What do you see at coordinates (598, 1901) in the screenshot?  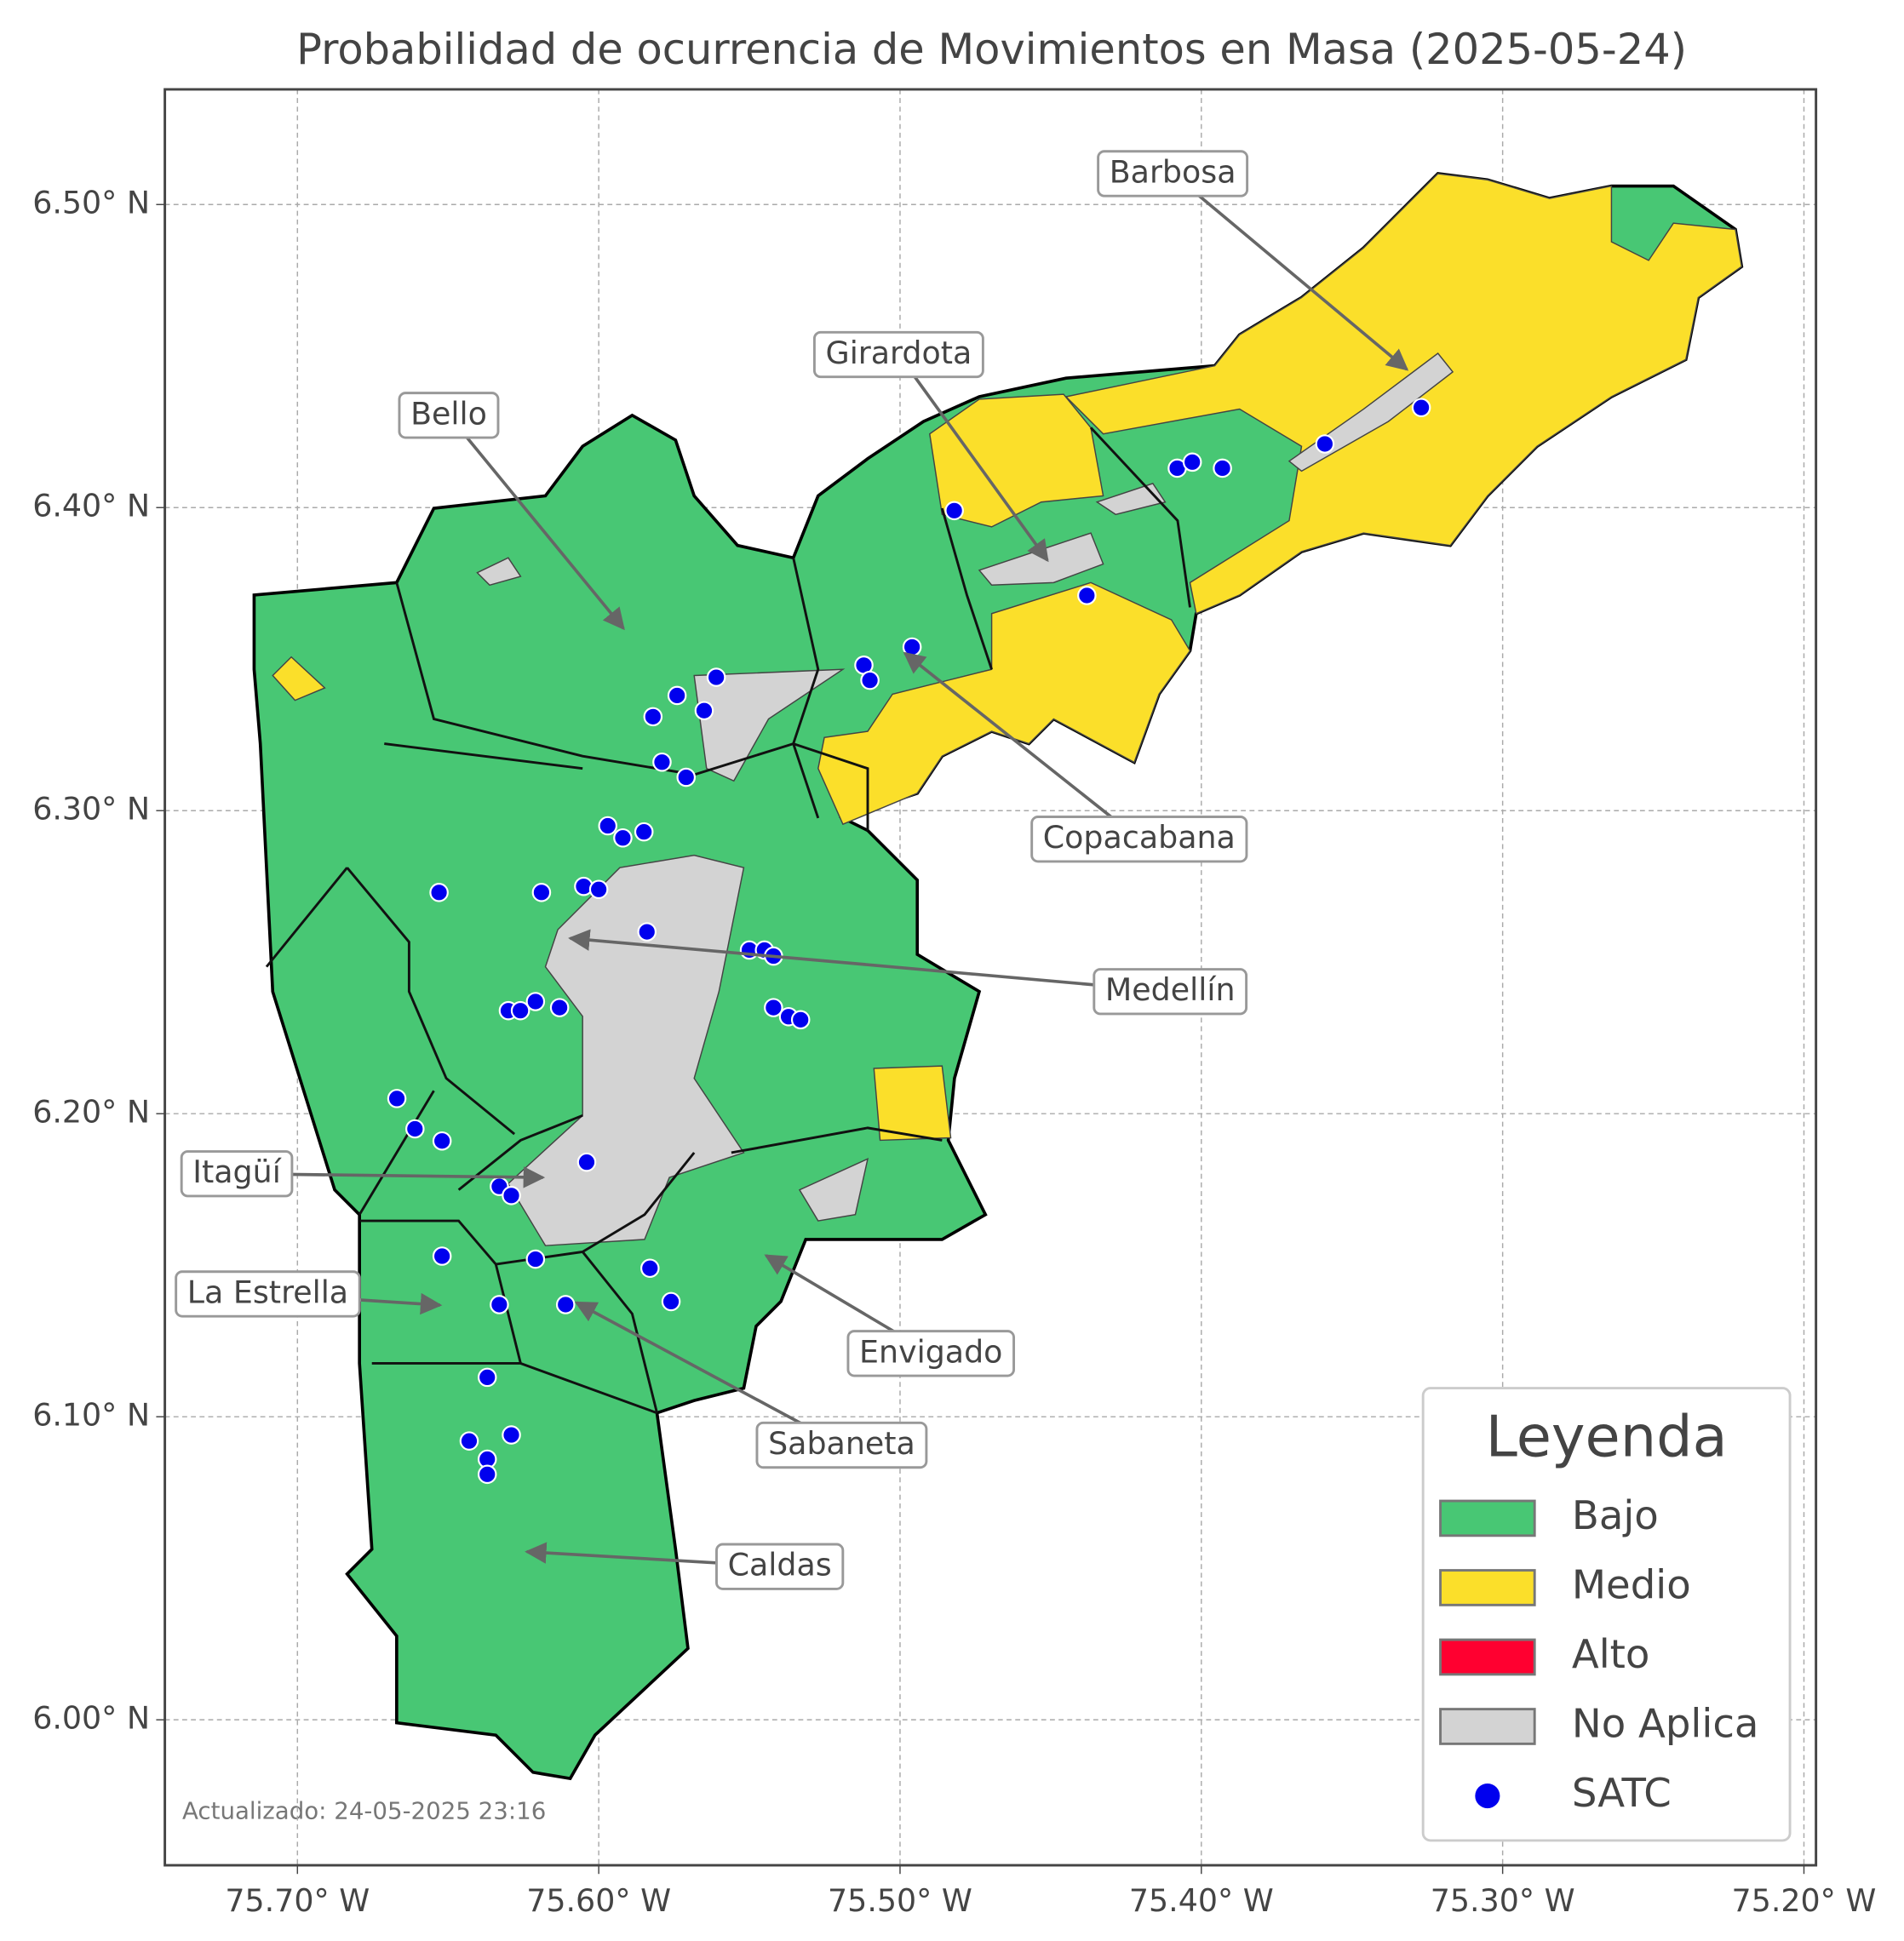 I see `x-tick-label: 75.60° W` at bounding box center [598, 1901].